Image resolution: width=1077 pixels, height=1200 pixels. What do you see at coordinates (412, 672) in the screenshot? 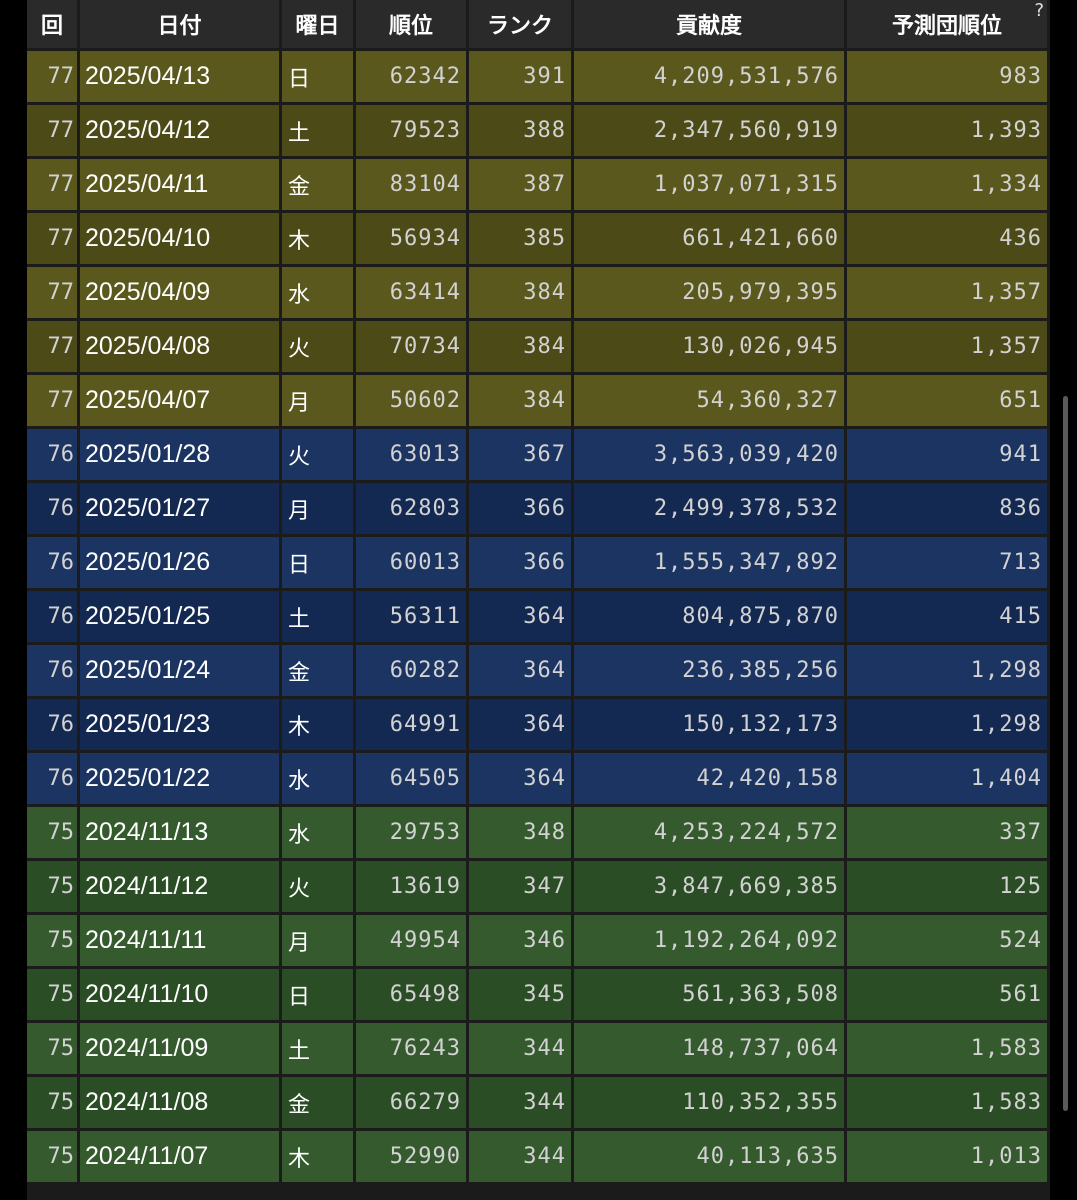
I see `cell-rank-position: 60282` at bounding box center [412, 672].